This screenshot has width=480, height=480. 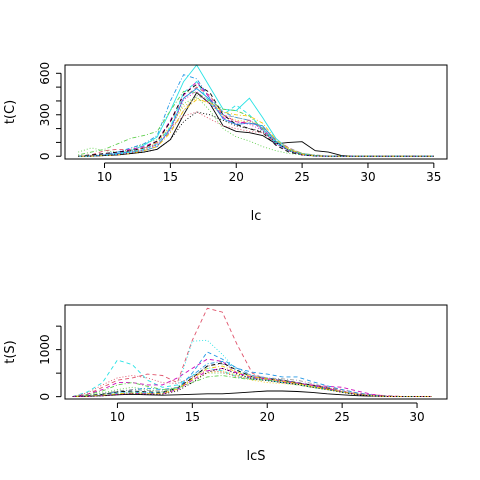 I want to click on bottom-y-axis: 0 1000, so click(x=50, y=363).